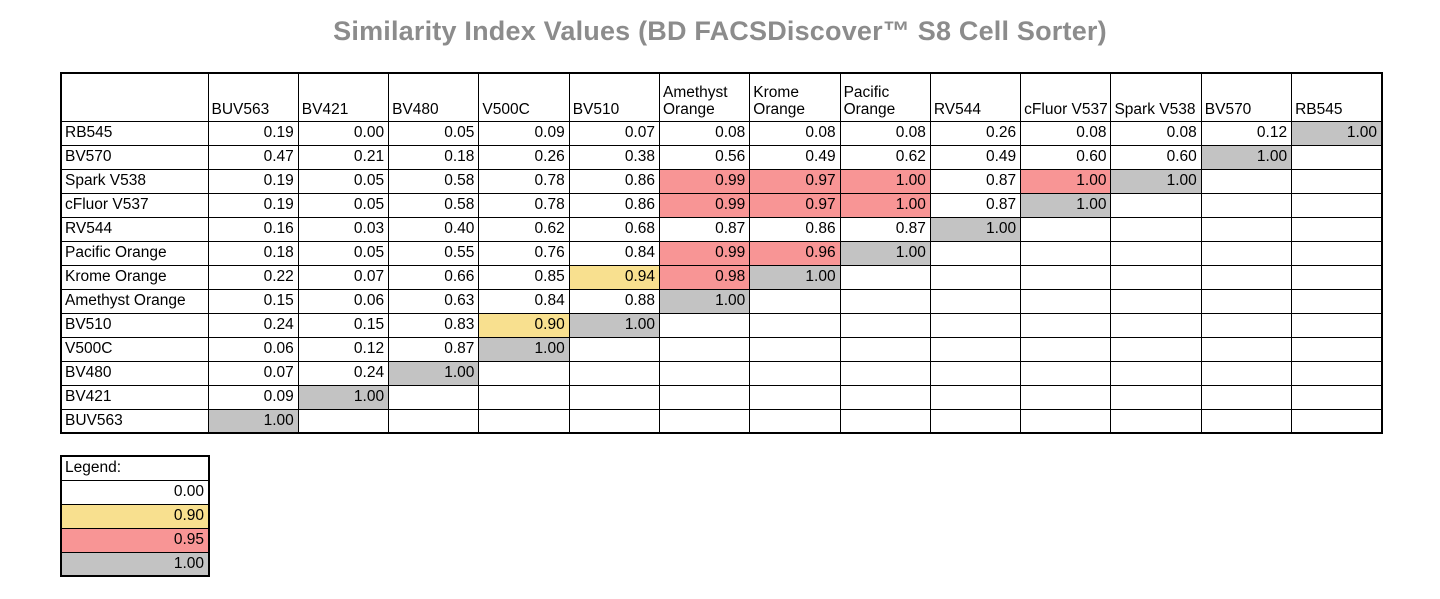 This screenshot has height=599, width=1440. Describe the element at coordinates (614, 229) in the screenshot. I see `matrix-cell: 0.68` at that location.